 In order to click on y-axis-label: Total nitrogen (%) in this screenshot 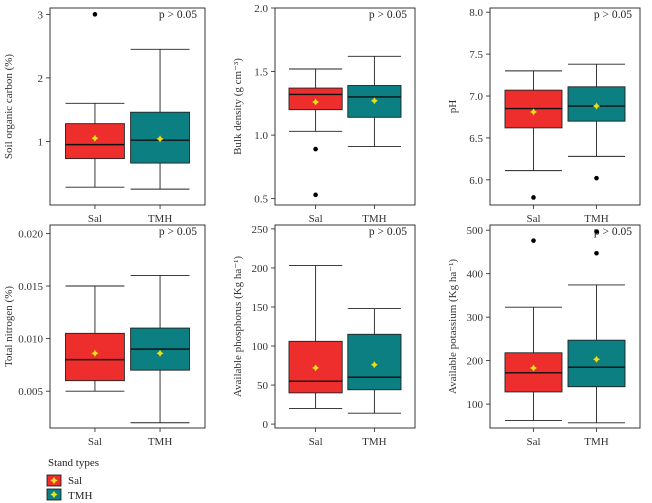, I will do `click(9, 326)`.